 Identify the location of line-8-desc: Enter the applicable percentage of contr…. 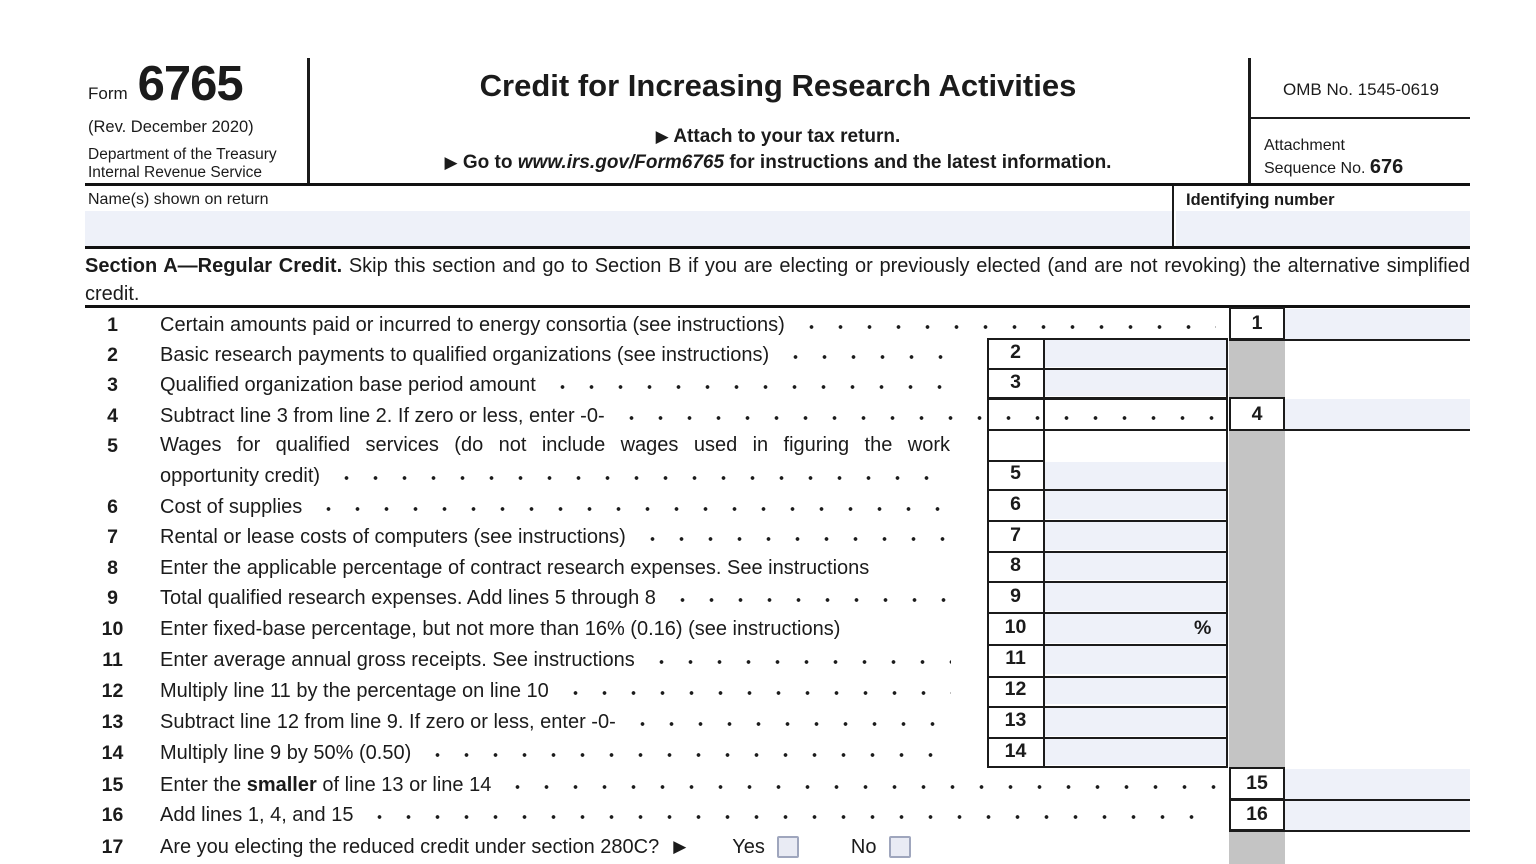
(515, 567).